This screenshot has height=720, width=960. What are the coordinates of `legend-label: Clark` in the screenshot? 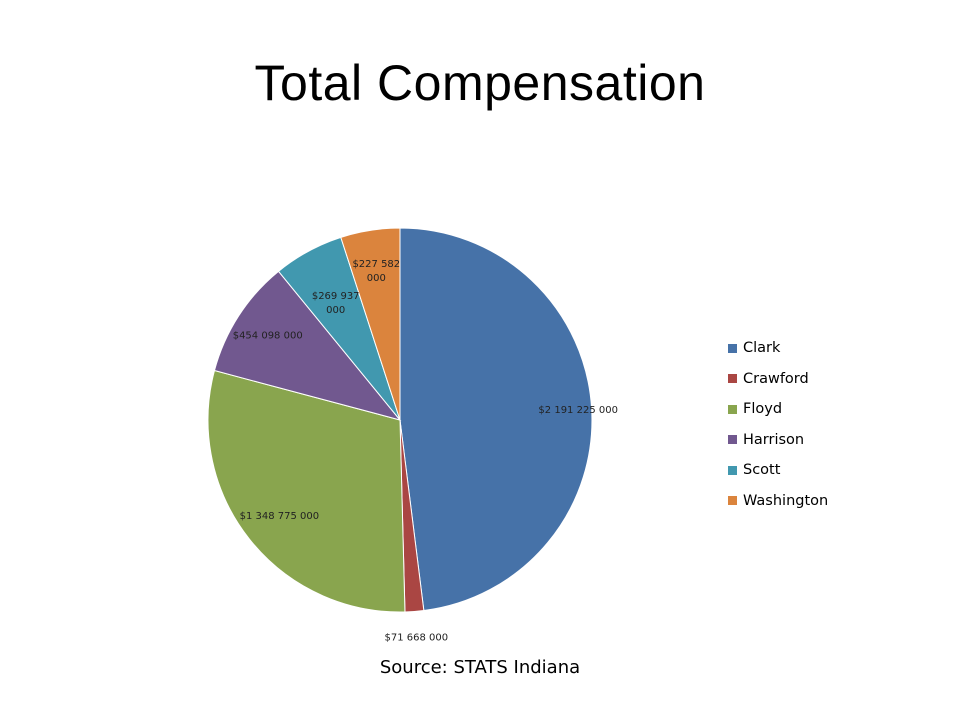 It's located at (762, 348).